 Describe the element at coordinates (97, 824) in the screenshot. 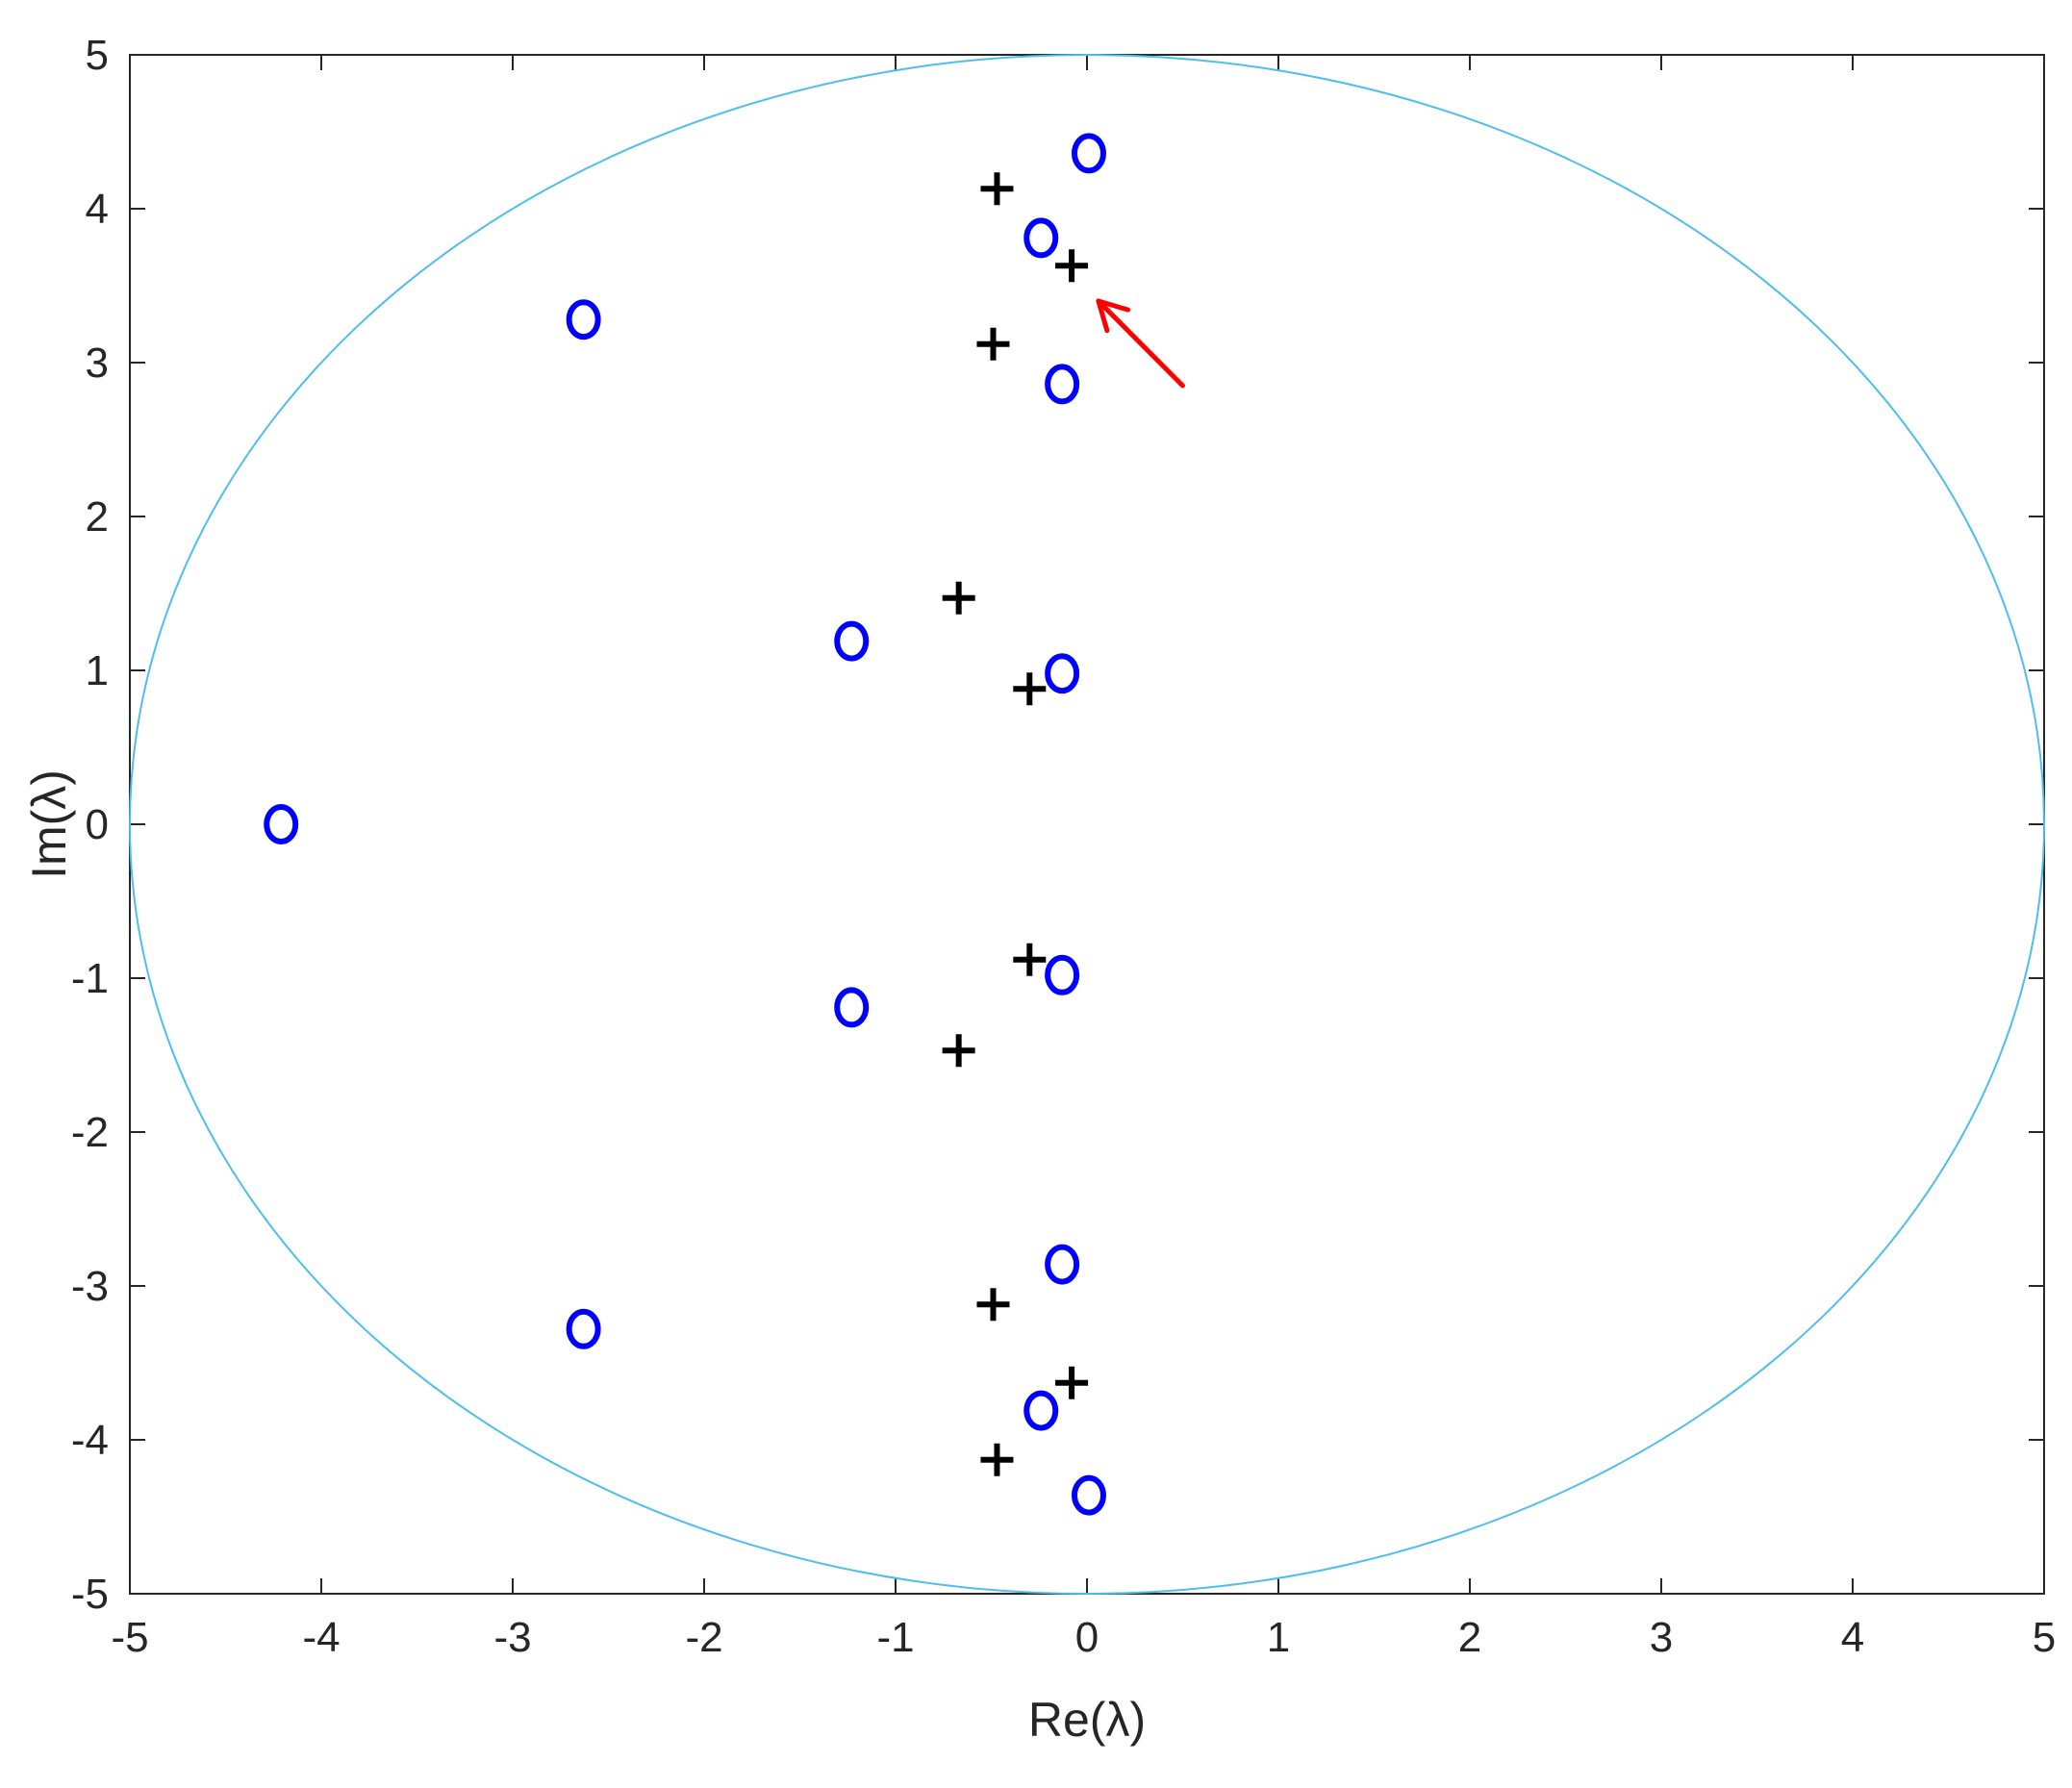

I see `y-tick-label: 0` at that location.